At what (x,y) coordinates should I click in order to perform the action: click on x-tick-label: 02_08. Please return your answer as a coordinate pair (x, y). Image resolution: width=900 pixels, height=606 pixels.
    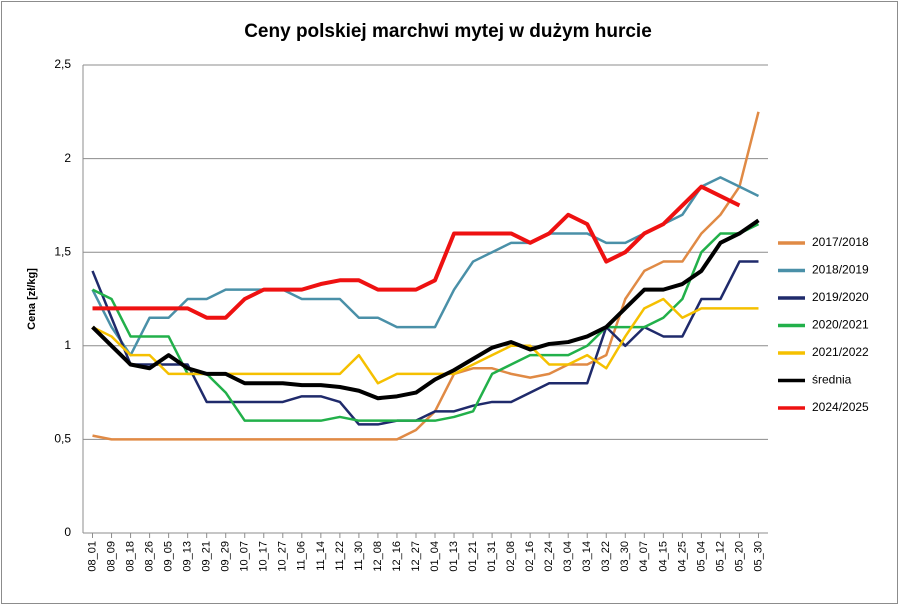
    Looking at the image, I should click on (511, 556).